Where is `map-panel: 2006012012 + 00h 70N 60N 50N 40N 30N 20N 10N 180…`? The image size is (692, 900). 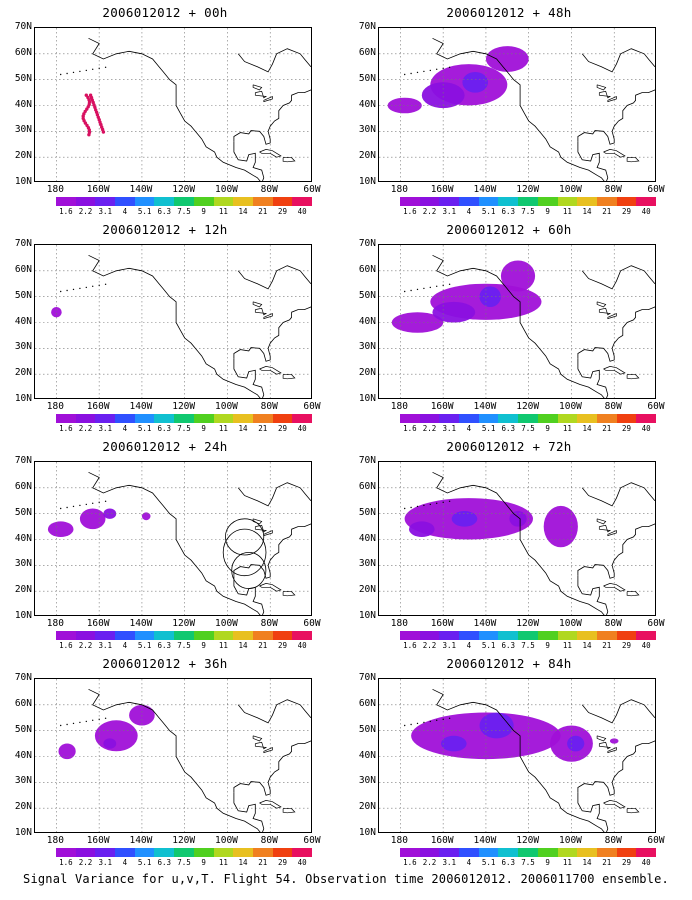 map-panel: 2006012012 + 00h 70N 60N 50N 40N 30N 20N 10N 180… is located at coordinates (165, 110).